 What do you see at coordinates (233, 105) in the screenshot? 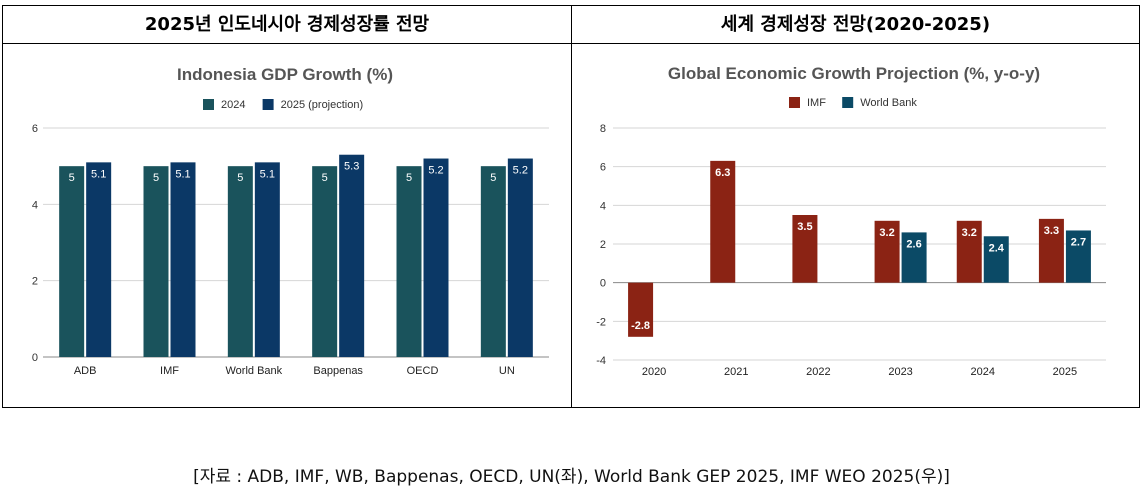
I see `legend-label: 2024` at bounding box center [233, 105].